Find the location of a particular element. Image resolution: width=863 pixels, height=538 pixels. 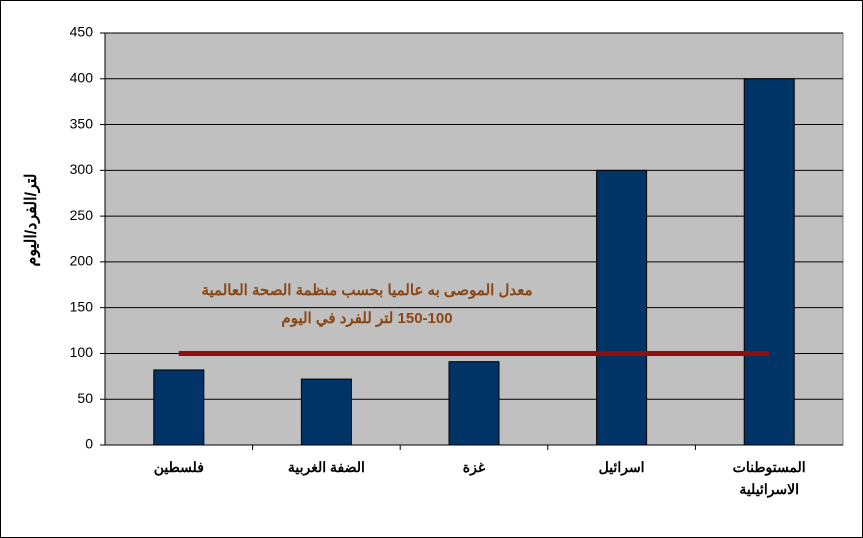

y-tick-label: 450 is located at coordinates (82, 32).